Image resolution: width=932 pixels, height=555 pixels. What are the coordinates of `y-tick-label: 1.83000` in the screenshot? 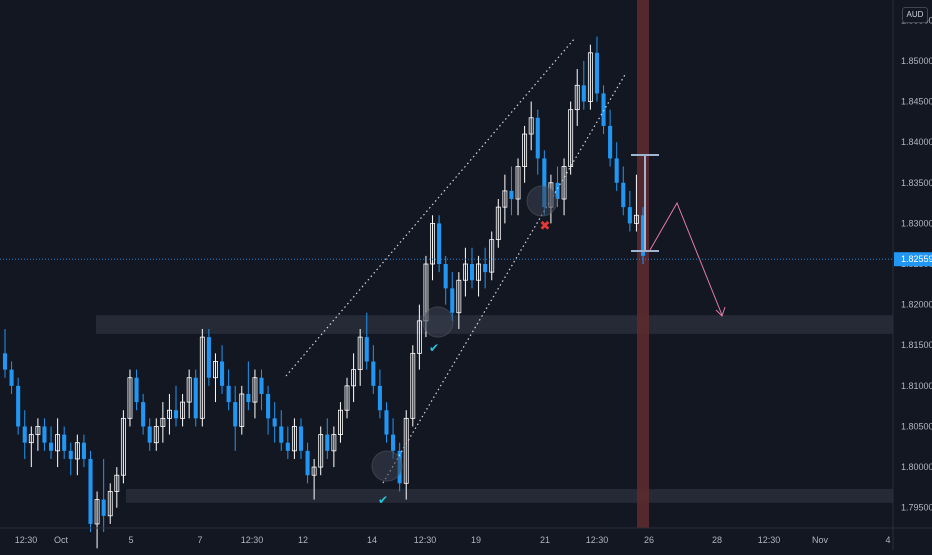 It's located at (916, 223).